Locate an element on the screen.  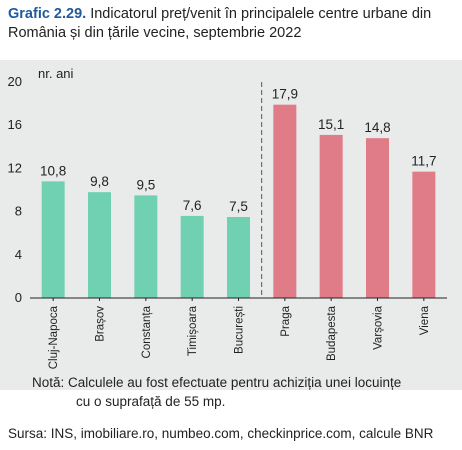
x-tick-label: Timișoara is located at coordinates (193, 330).